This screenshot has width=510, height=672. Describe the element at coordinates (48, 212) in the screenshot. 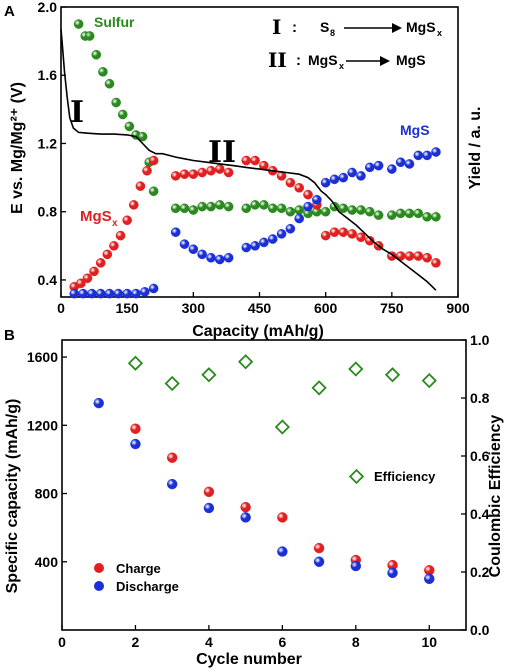

I see `panel-a-ytick-label: 0.8` at that location.